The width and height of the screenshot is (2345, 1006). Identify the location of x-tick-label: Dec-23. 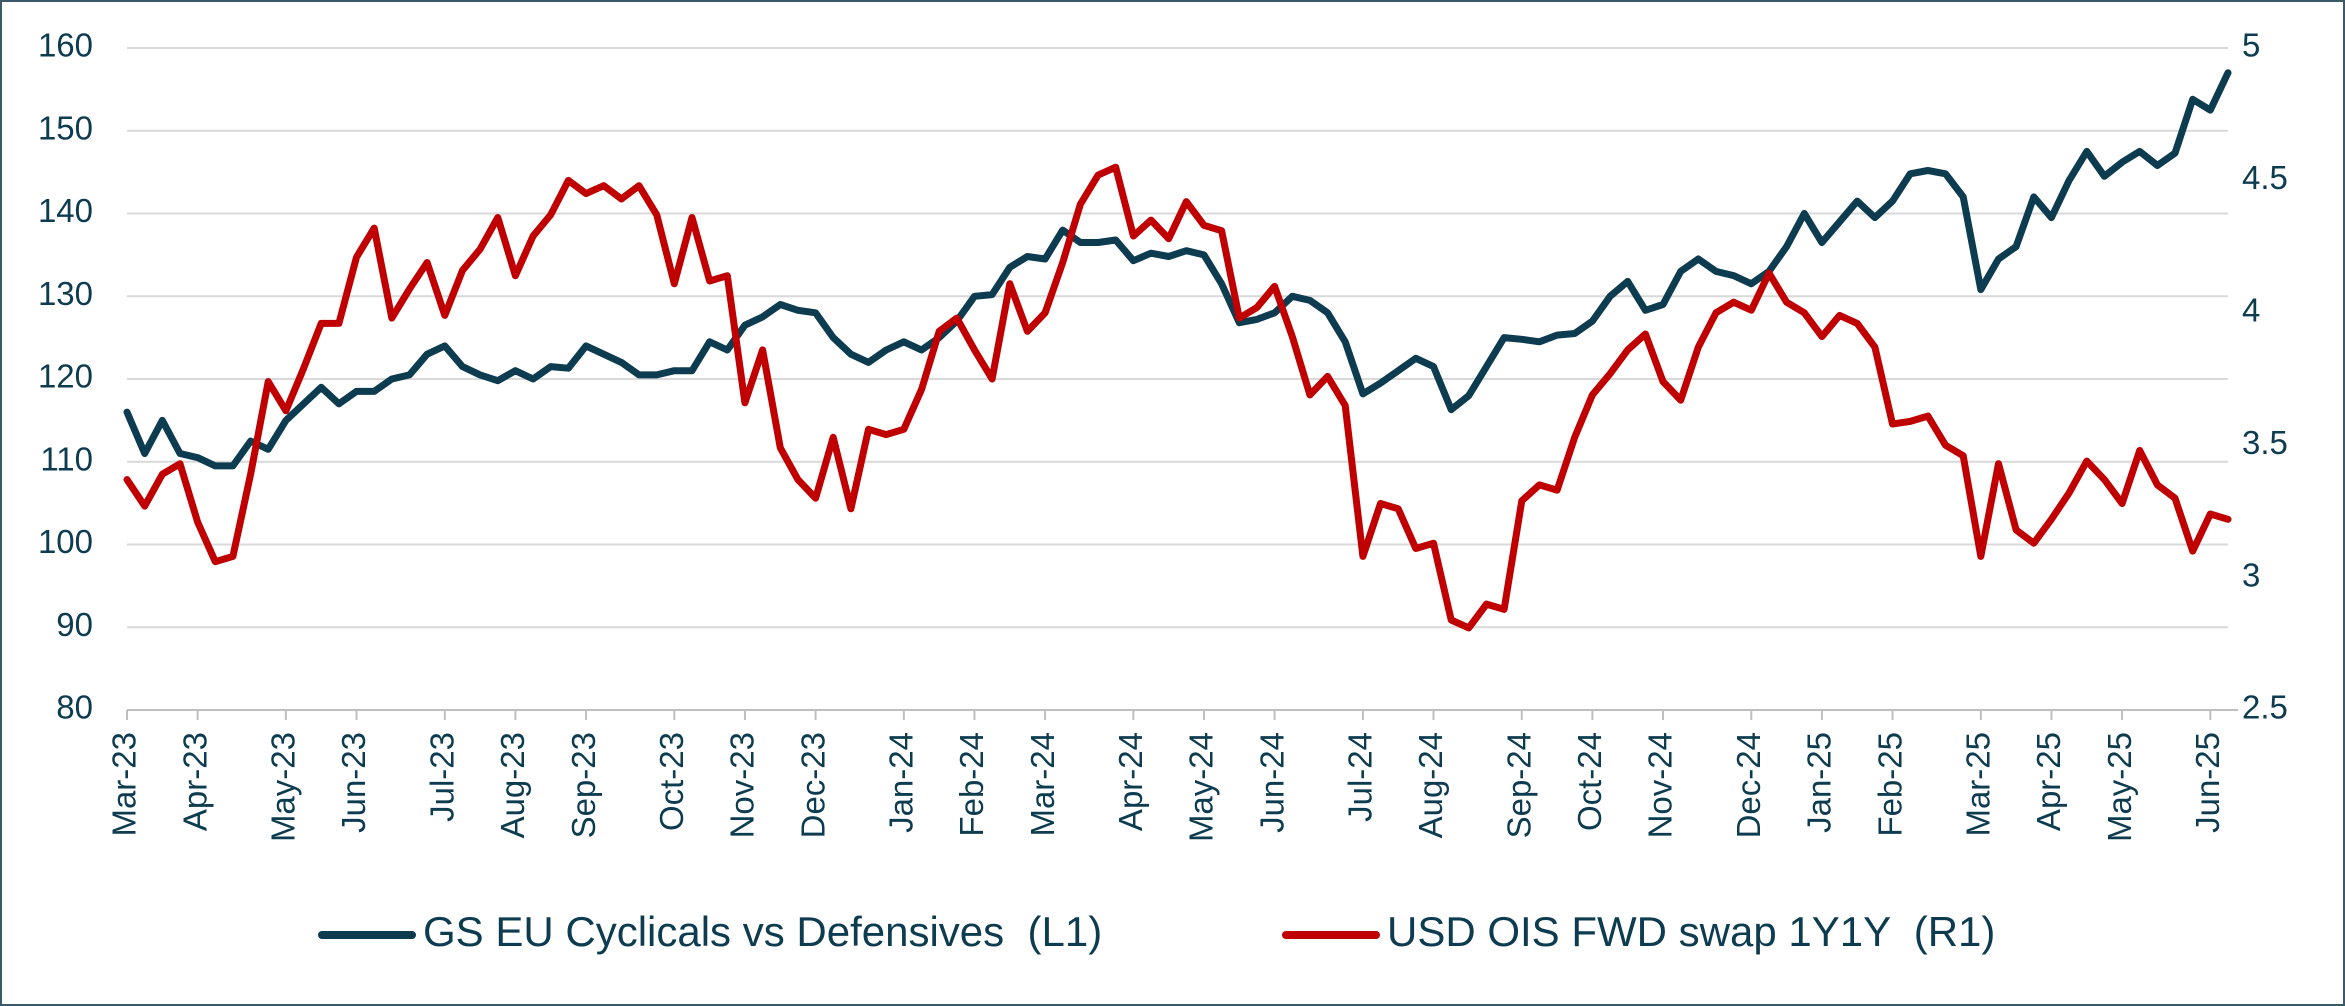
(812, 785).